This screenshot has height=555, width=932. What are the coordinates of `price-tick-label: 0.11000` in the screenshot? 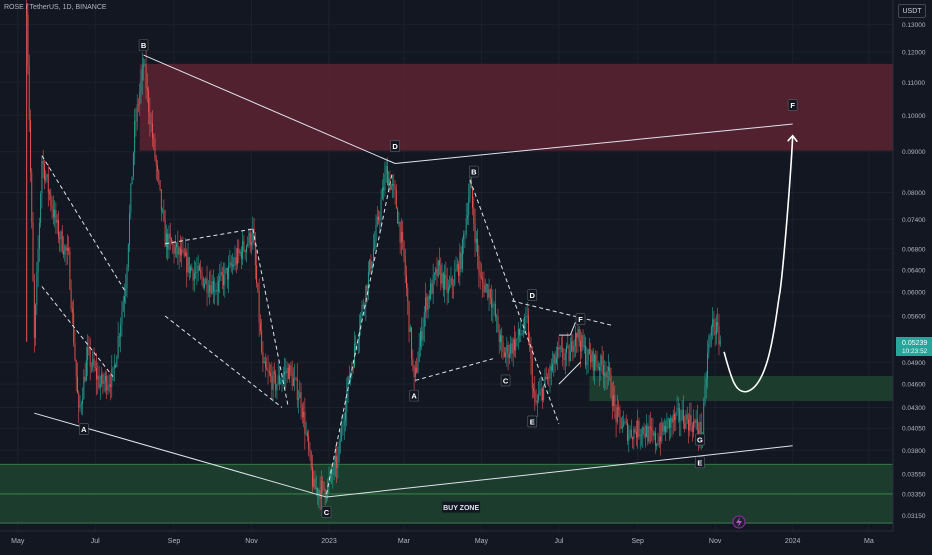 It's located at (913, 83).